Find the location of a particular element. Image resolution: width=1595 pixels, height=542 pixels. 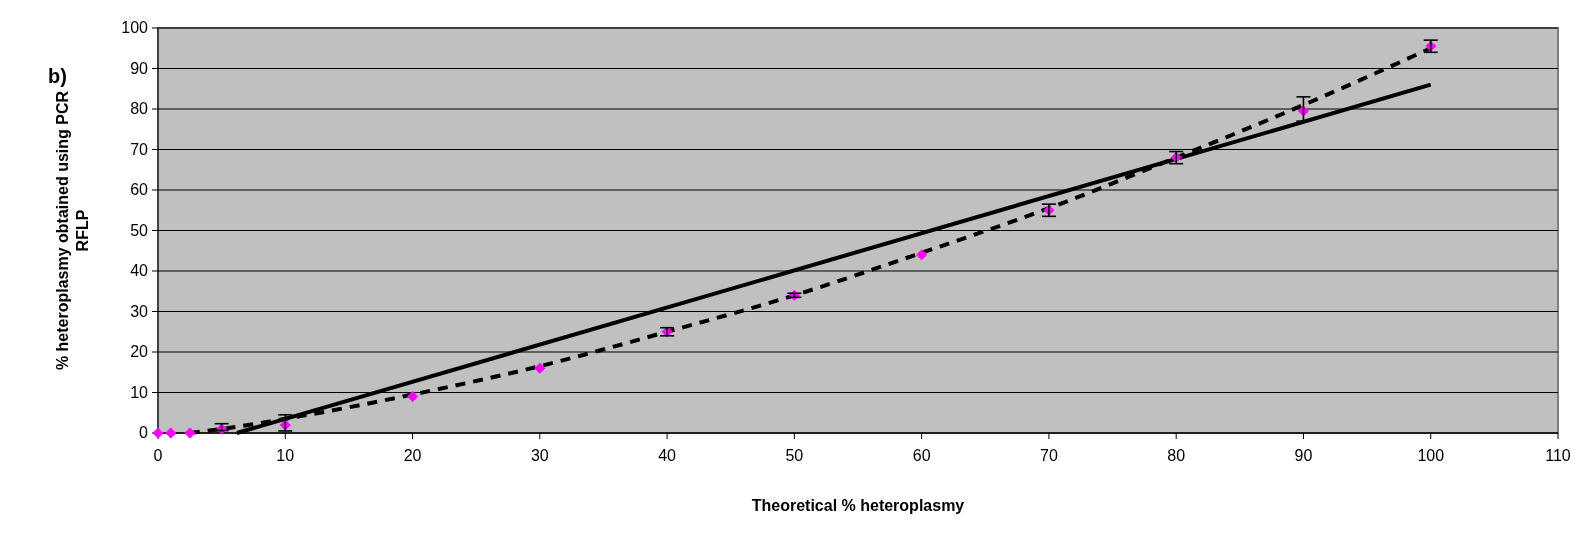

x-tick-label: 0 is located at coordinates (158, 455).